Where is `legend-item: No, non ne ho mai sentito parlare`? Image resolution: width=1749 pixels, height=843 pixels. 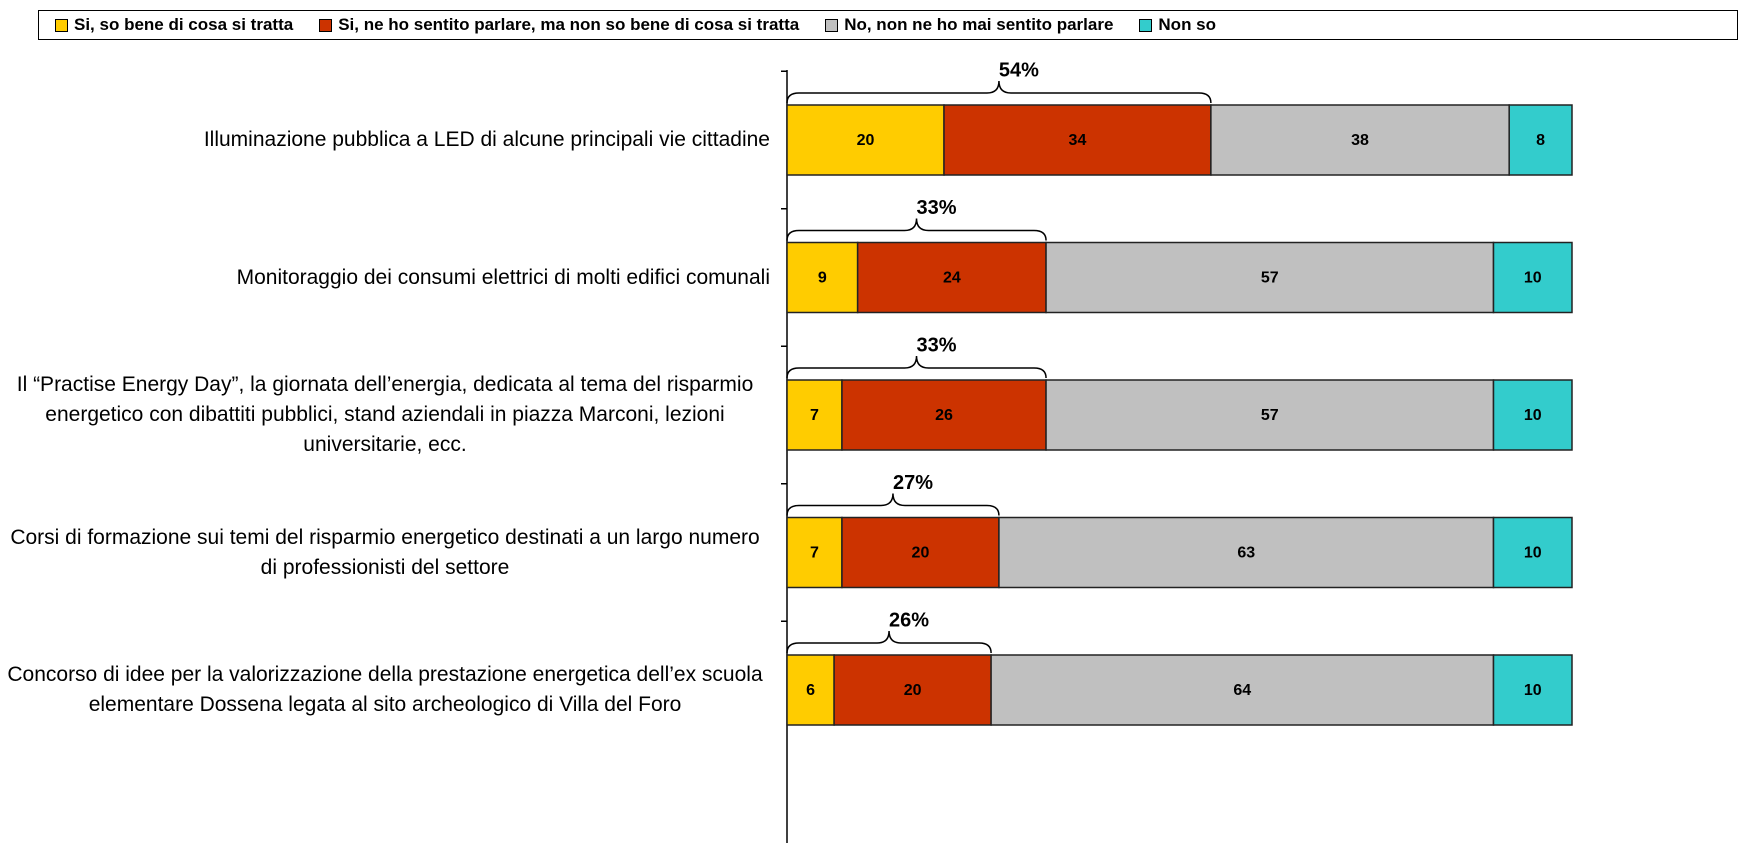
legend-item: No, non ne ho mai sentito parlare is located at coordinates (969, 25).